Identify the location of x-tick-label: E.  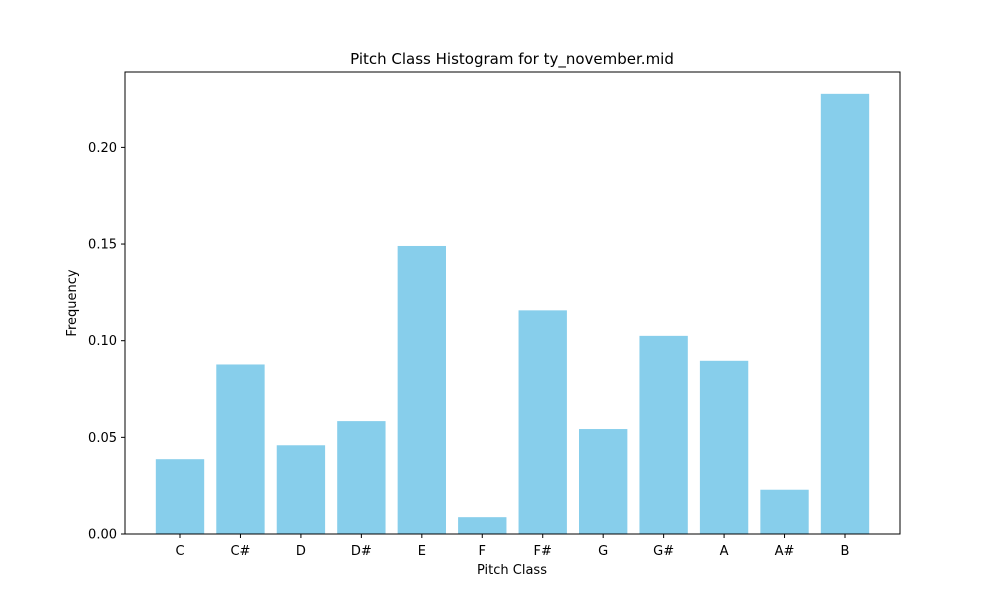
(422, 551).